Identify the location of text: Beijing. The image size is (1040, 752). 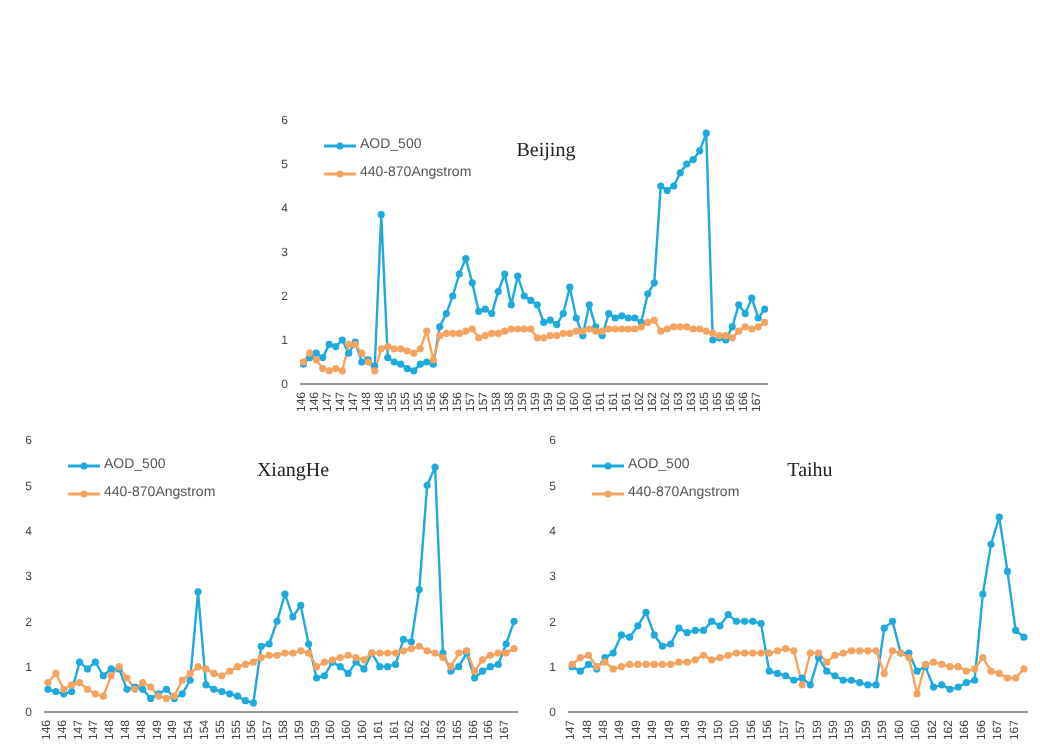
(546, 151).